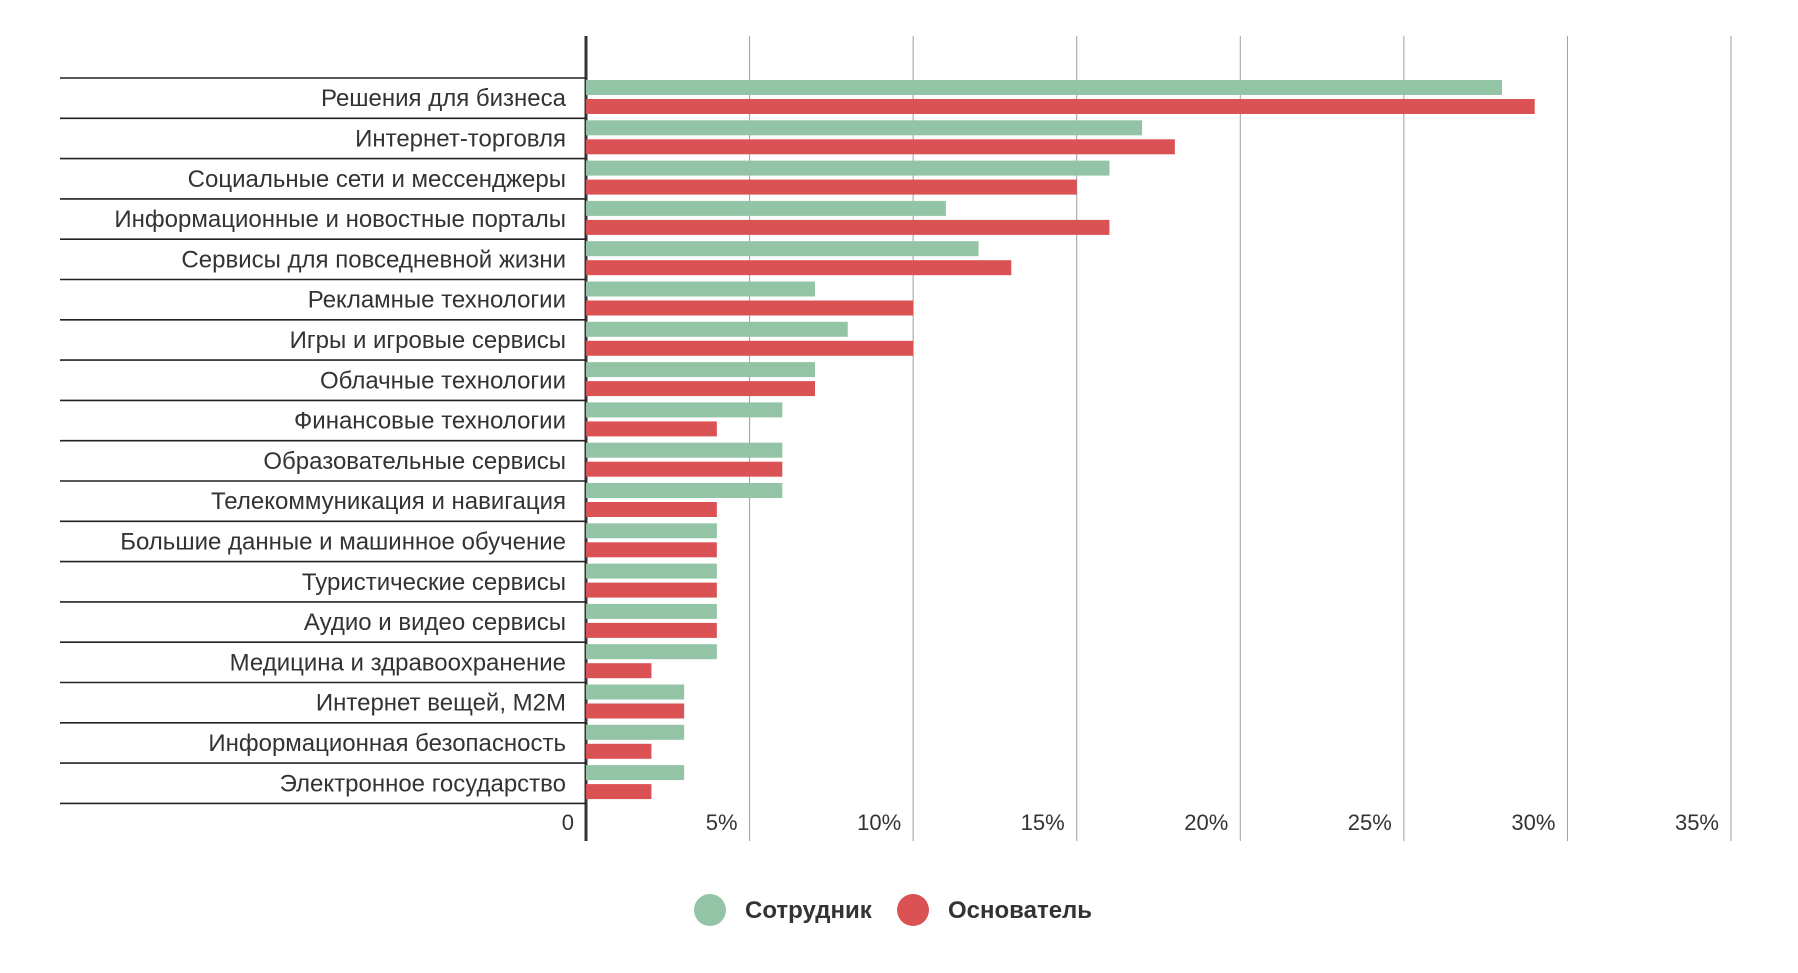 The height and width of the screenshot is (973, 1798). I want to click on category-label: Интернет вещей, M2M, so click(441, 703).